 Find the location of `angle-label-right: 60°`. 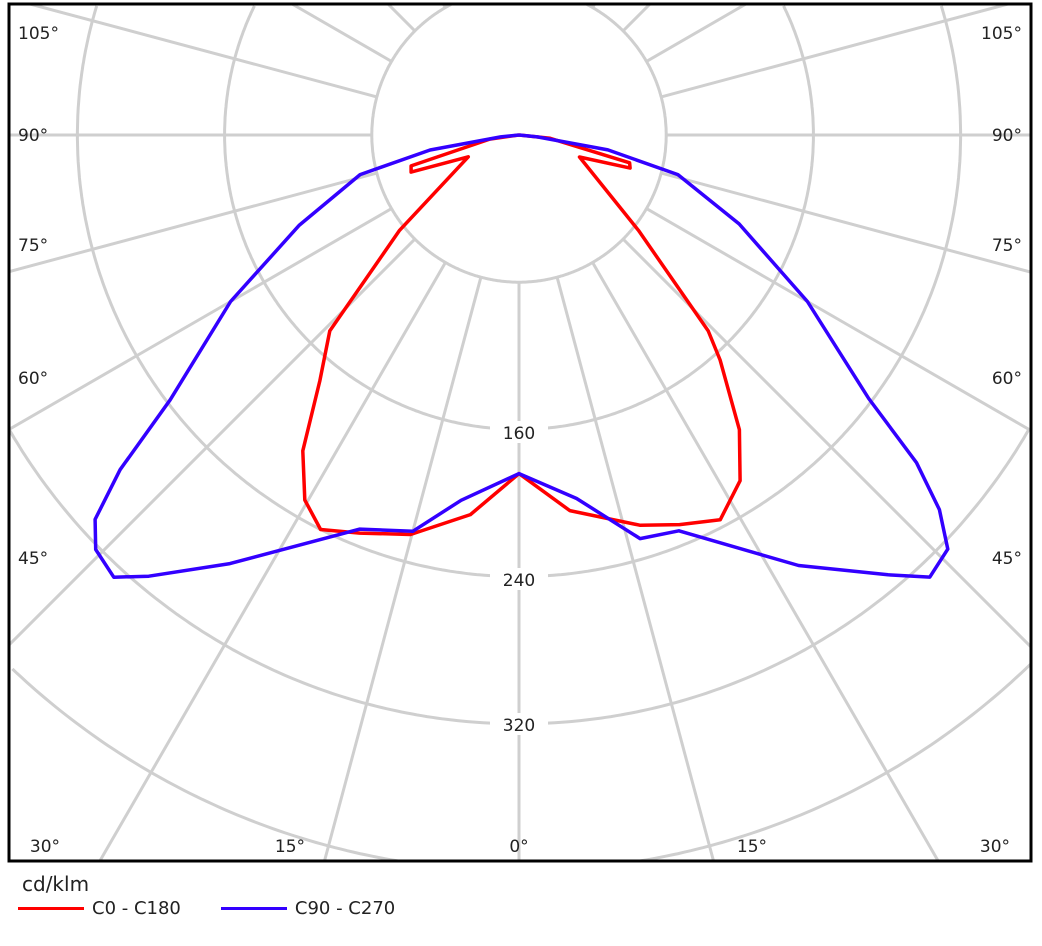

angle-label-right: 60° is located at coordinates (1007, 379).